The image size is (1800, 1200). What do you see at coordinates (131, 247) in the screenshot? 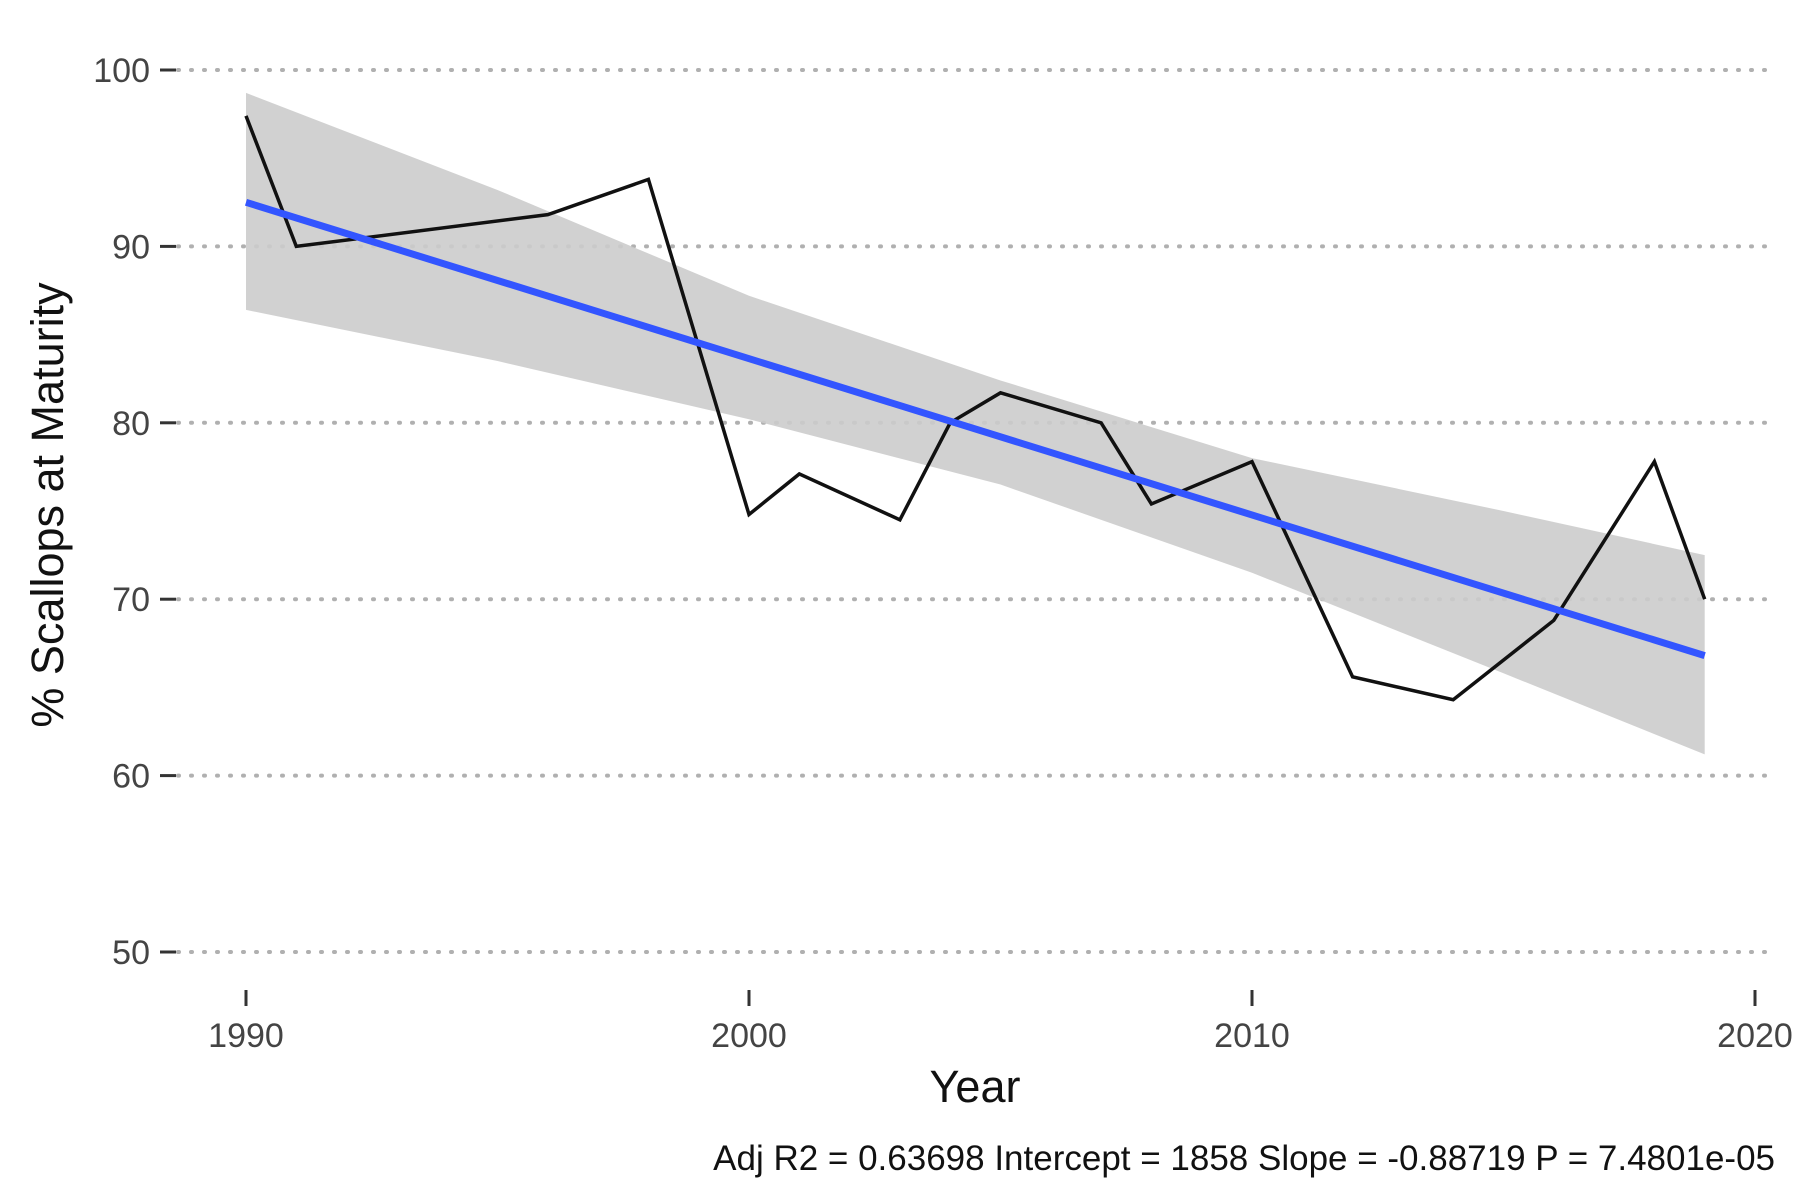
I see `y-tick-label-90: 90` at bounding box center [131, 247].